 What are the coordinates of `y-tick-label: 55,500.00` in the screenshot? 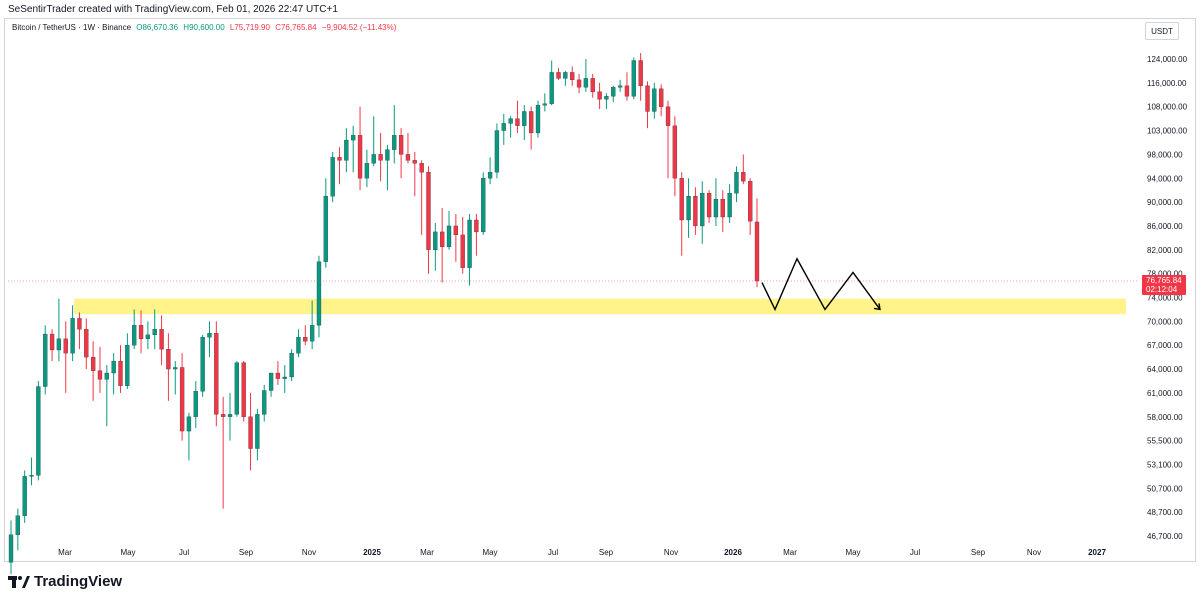 It's located at (1165, 441).